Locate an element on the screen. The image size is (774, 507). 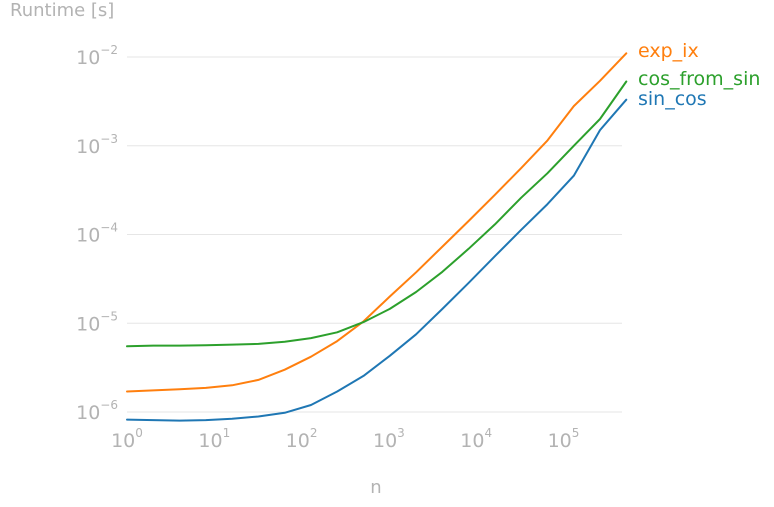
x-axis-label: n is located at coordinates (375, 487).